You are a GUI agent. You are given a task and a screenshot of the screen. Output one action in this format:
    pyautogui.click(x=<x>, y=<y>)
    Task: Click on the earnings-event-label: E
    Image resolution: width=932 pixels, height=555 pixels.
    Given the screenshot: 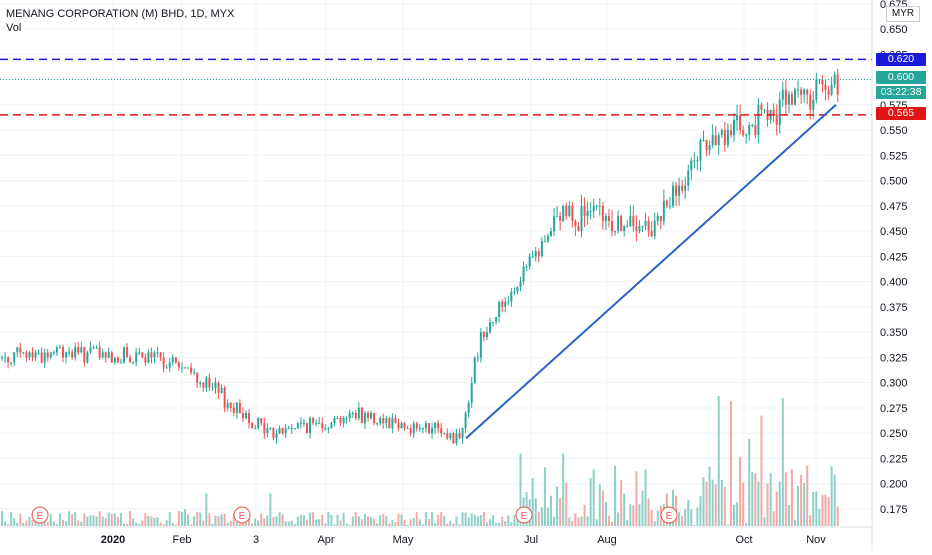 What is the action you would take?
    pyautogui.click(x=524, y=516)
    